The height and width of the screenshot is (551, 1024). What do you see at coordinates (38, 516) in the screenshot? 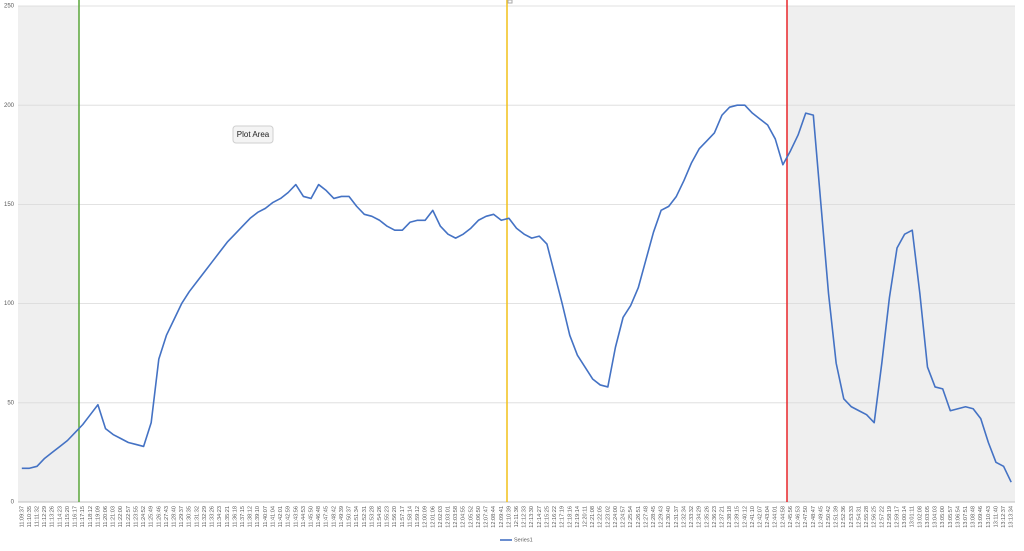
I see `x-tick-label: 11:11:32` at bounding box center [38, 516].